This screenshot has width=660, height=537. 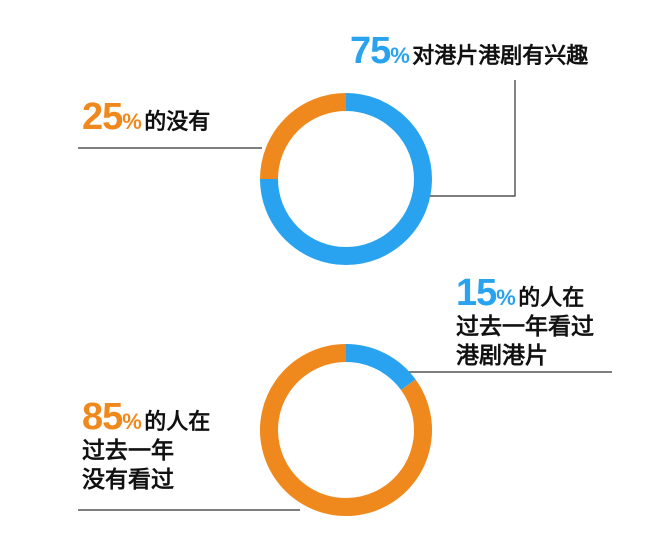 I want to click on label-75-text: 对港片港剧有兴趣, so click(x=500, y=56).